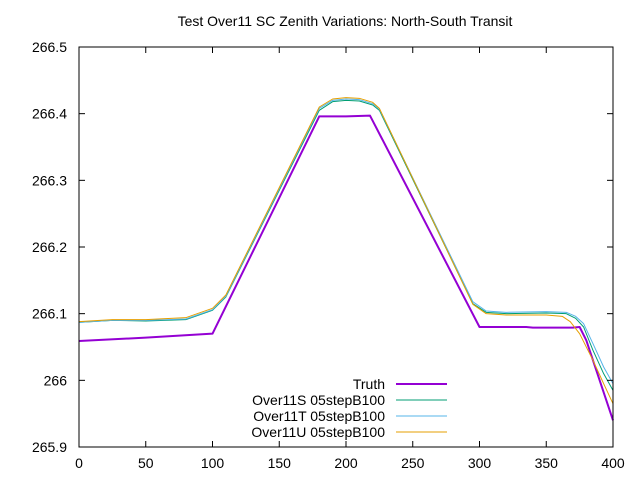 The height and width of the screenshot is (480, 640). What do you see at coordinates (49, 447) in the screenshot?
I see `y-tick-label: 265.9` at bounding box center [49, 447].